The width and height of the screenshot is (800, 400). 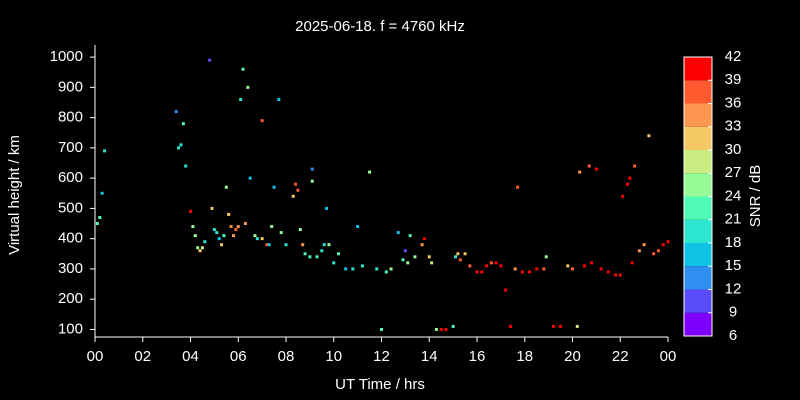 What do you see at coordinates (733, 265) in the screenshot?
I see `colorbar-tick-label: 15` at bounding box center [733, 265].